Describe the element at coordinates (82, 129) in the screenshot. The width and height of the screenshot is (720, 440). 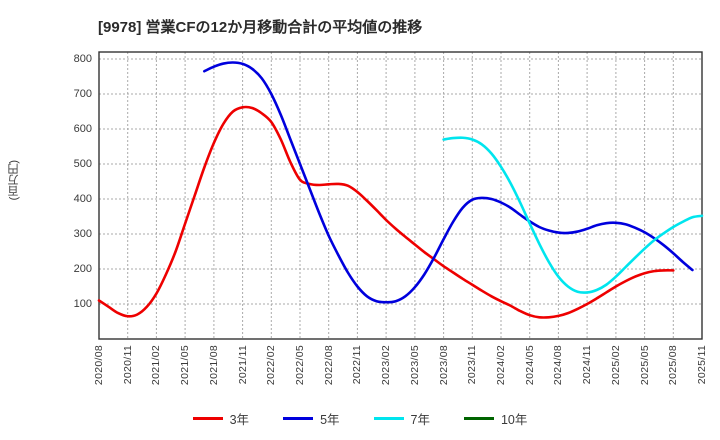
I see `y-tick-label: 600` at that location.